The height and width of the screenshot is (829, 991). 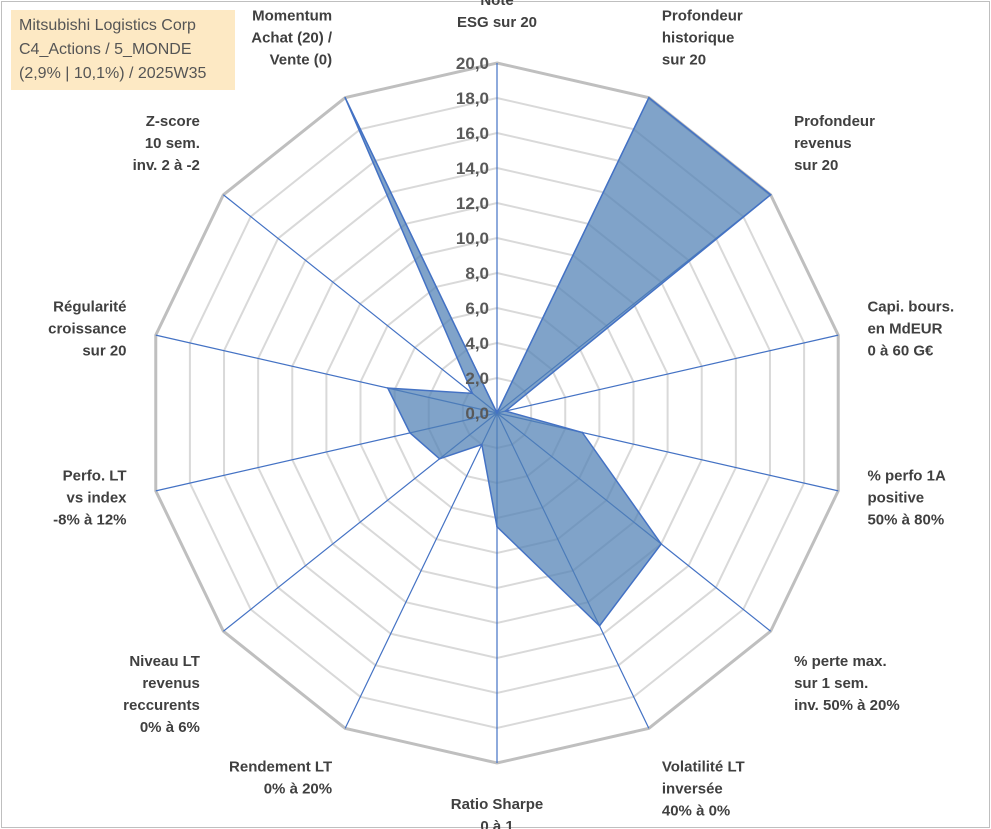 I want to click on axis-label-line: sur 1 sem., so click(x=831, y=683).